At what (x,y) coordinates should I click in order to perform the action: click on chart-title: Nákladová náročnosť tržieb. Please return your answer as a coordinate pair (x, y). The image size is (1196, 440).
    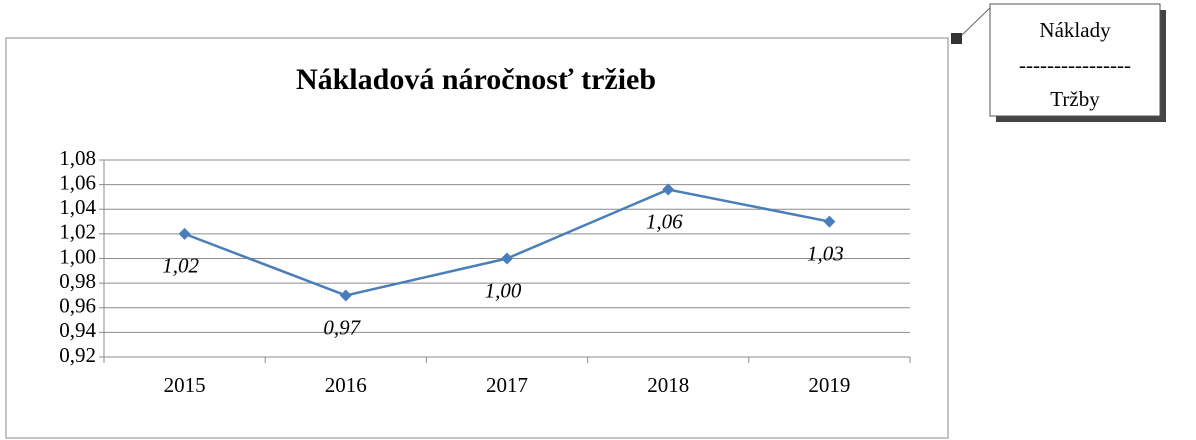
    Looking at the image, I should click on (476, 79).